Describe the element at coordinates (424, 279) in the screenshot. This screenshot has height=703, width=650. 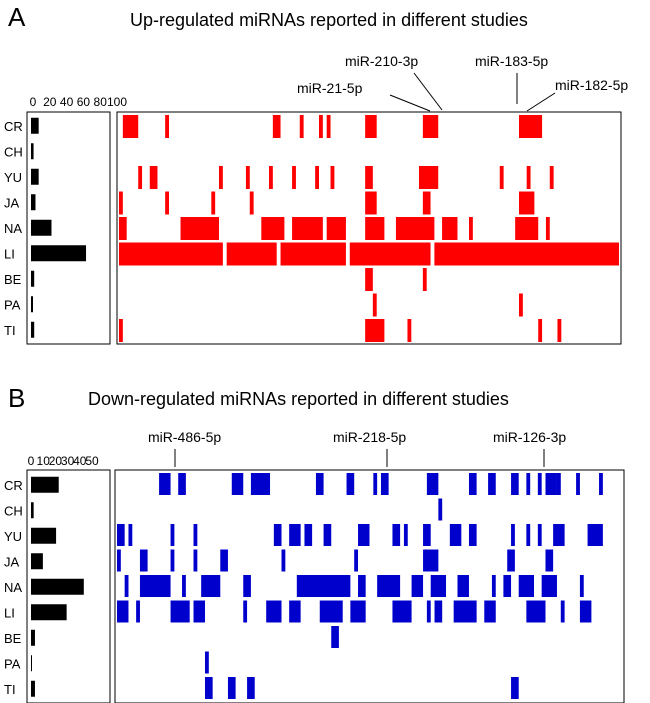
I see `heatmap-cell-be` at that location.